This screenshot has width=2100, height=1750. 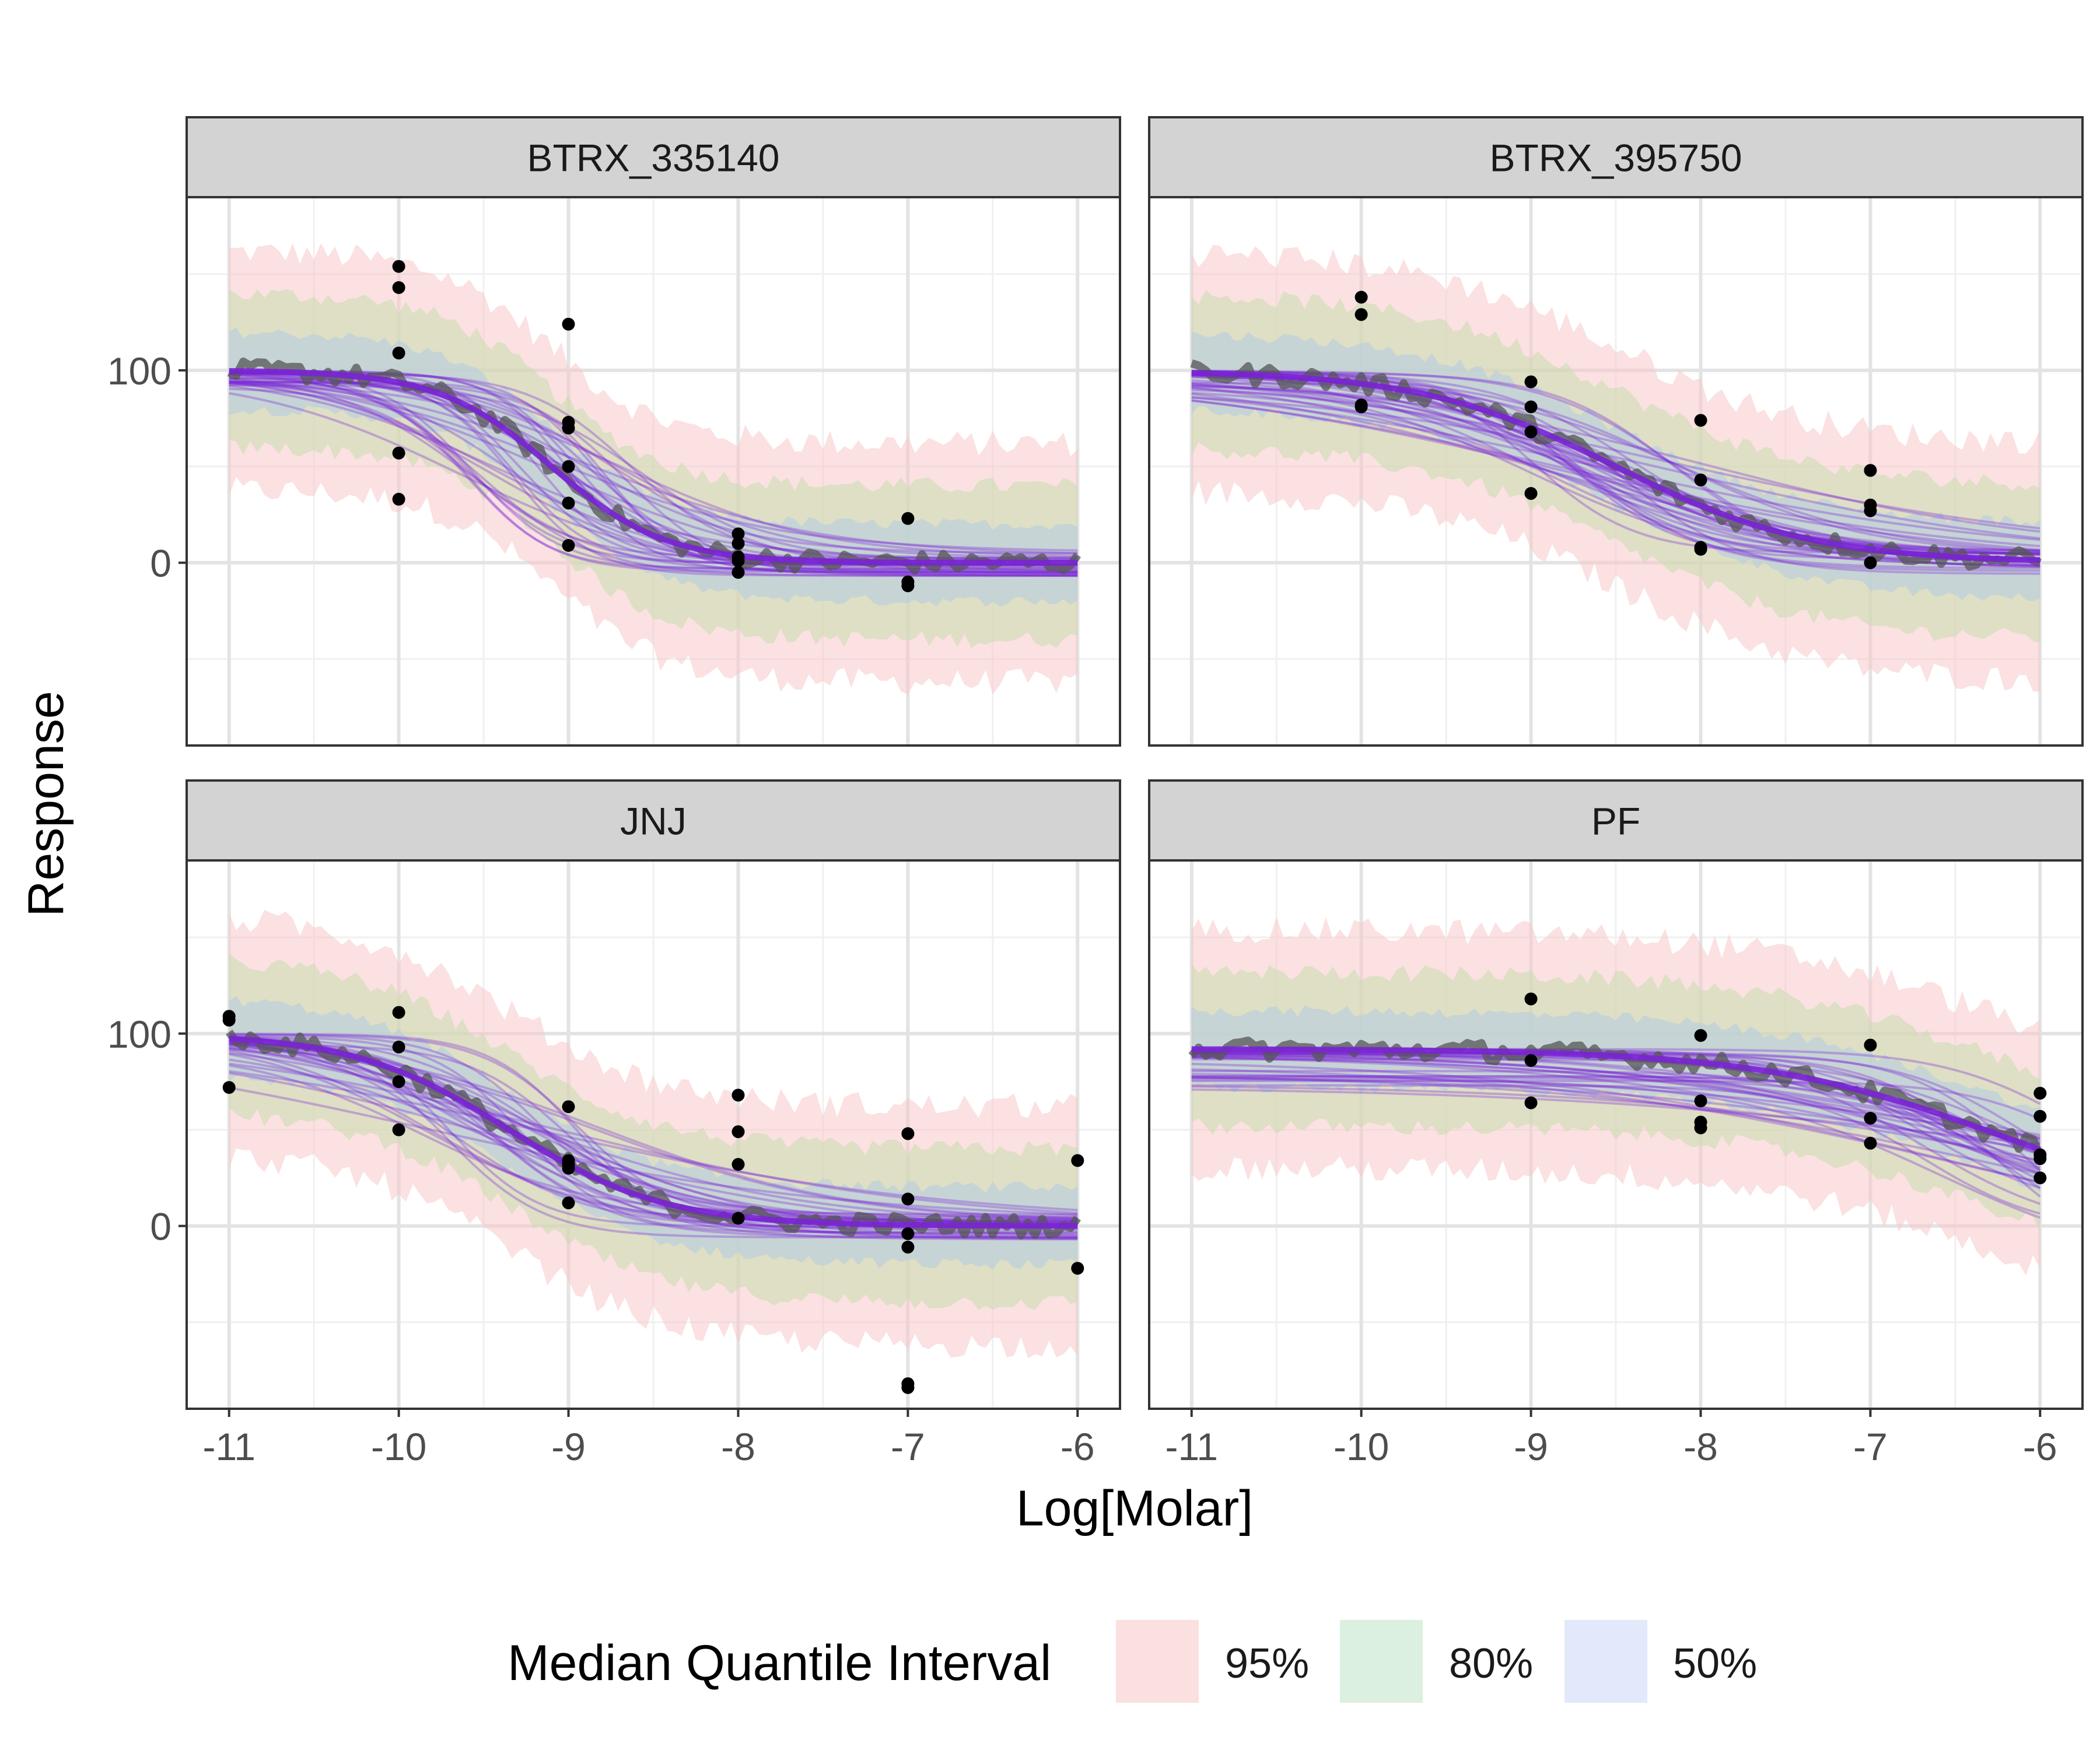 I want to click on facet-strip-label: JNJ, so click(x=653, y=821).